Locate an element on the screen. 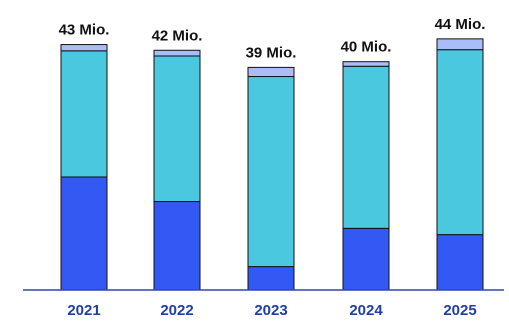 This screenshot has width=509, height=321. x-tick-label-2024: 2024 is located at coordinates (366, 310).